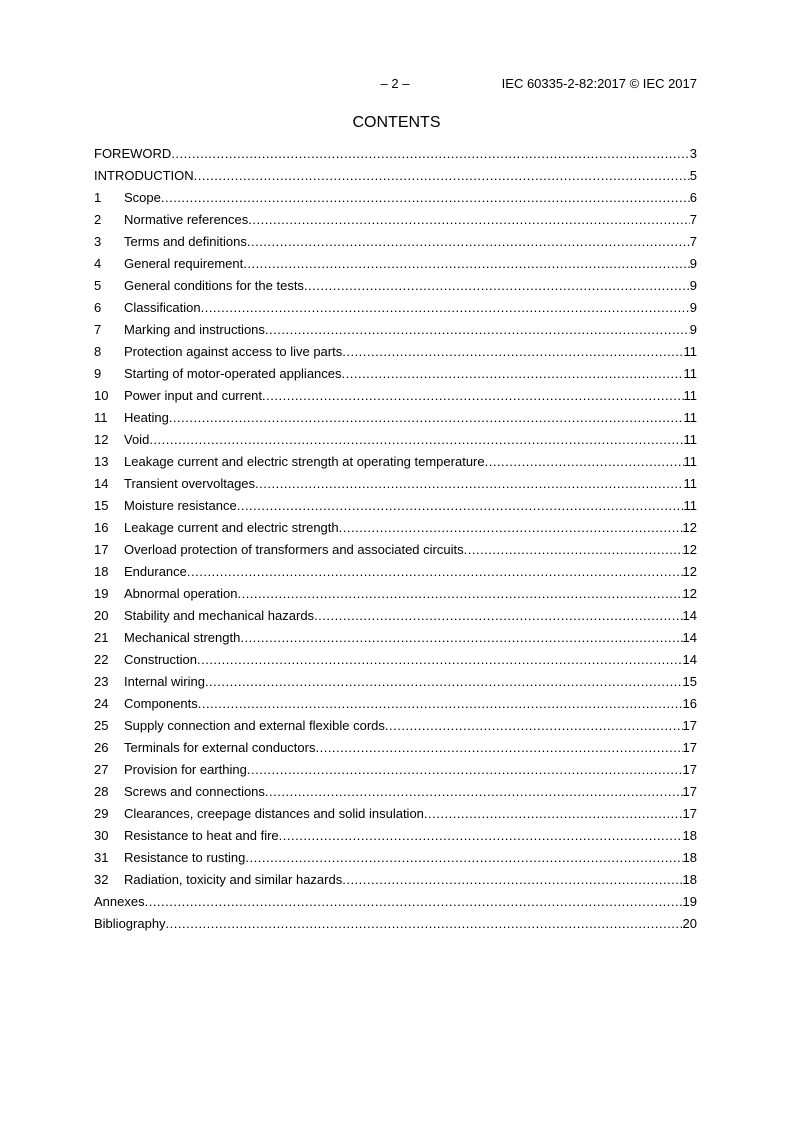 The height and width of the screenshot is (1122, 793). What do you see at coordinates (395, 793) in the screenshot?
I see `toc-entry: 28 Screws and connections 17` at bounding box center [395, 793].